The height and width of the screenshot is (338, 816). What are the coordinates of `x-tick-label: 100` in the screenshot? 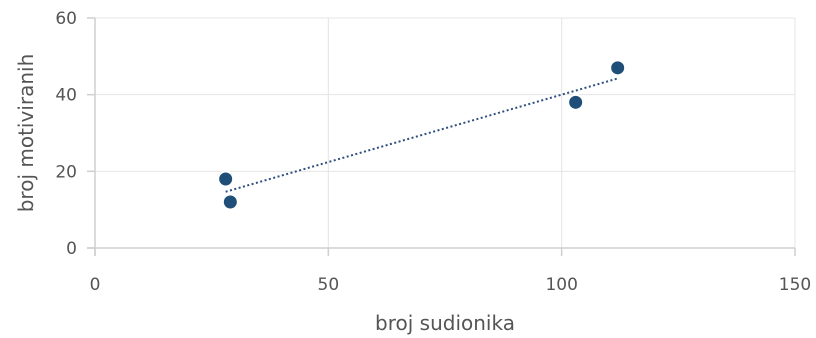 It's located at (561, 285).